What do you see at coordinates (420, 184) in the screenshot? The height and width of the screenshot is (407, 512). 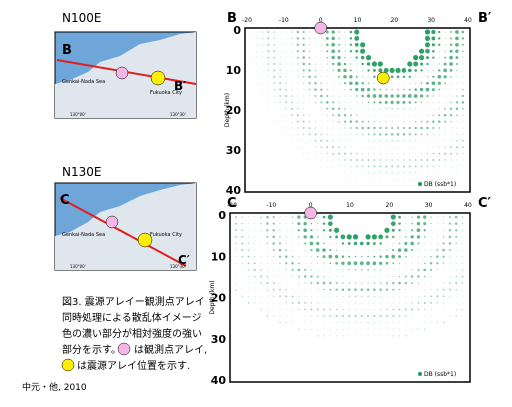 I see `legend-dot` at bounding box center [420, 184].